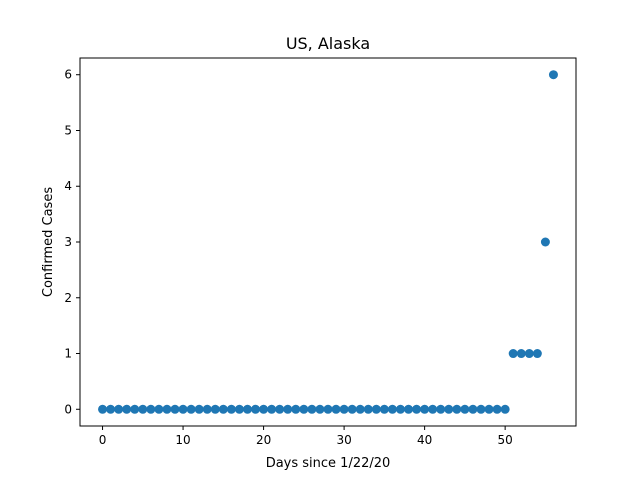 The width and height of the screenshot is (640, 480). What do you see at coordinates (424, 440) in the screenshot?
I see `x-tick-label: 40` at bounding box center [424, 440].